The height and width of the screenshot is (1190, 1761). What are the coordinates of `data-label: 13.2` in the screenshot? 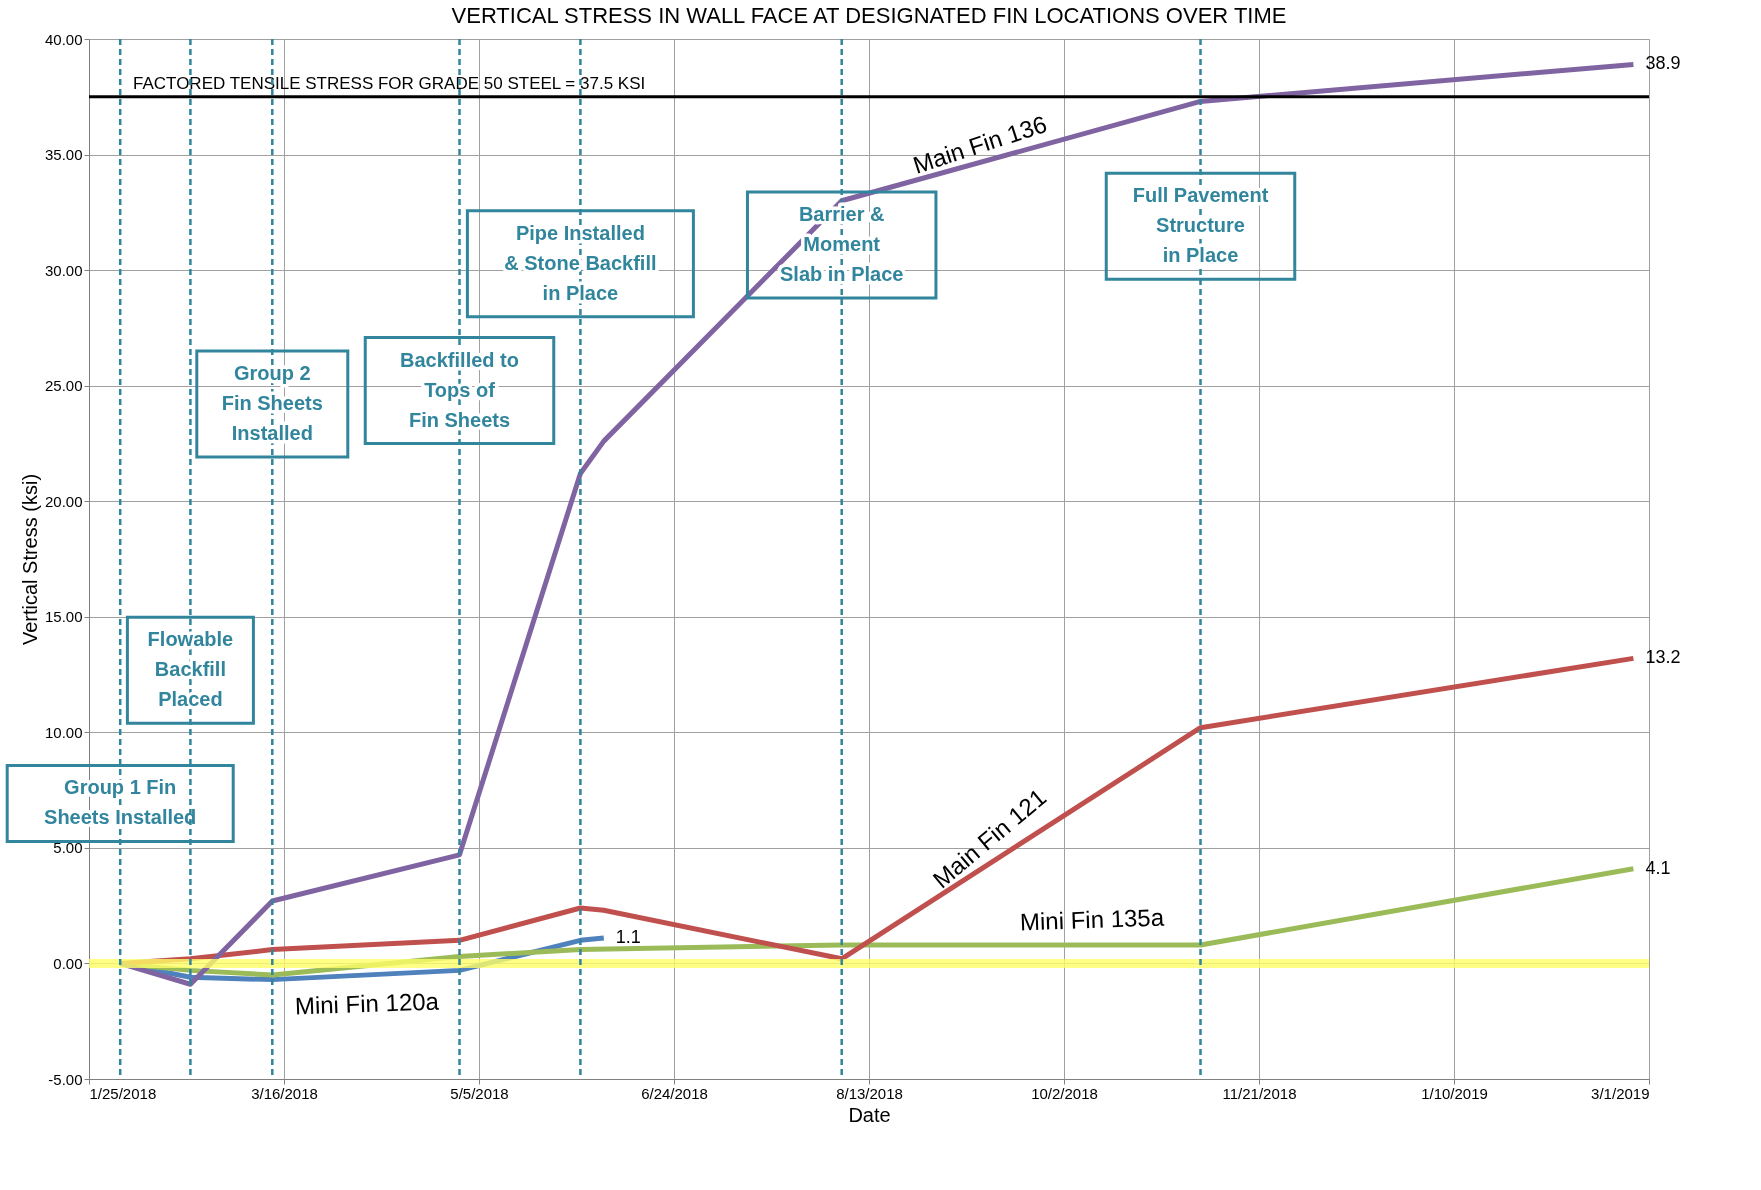 It's located at (1663, 657).